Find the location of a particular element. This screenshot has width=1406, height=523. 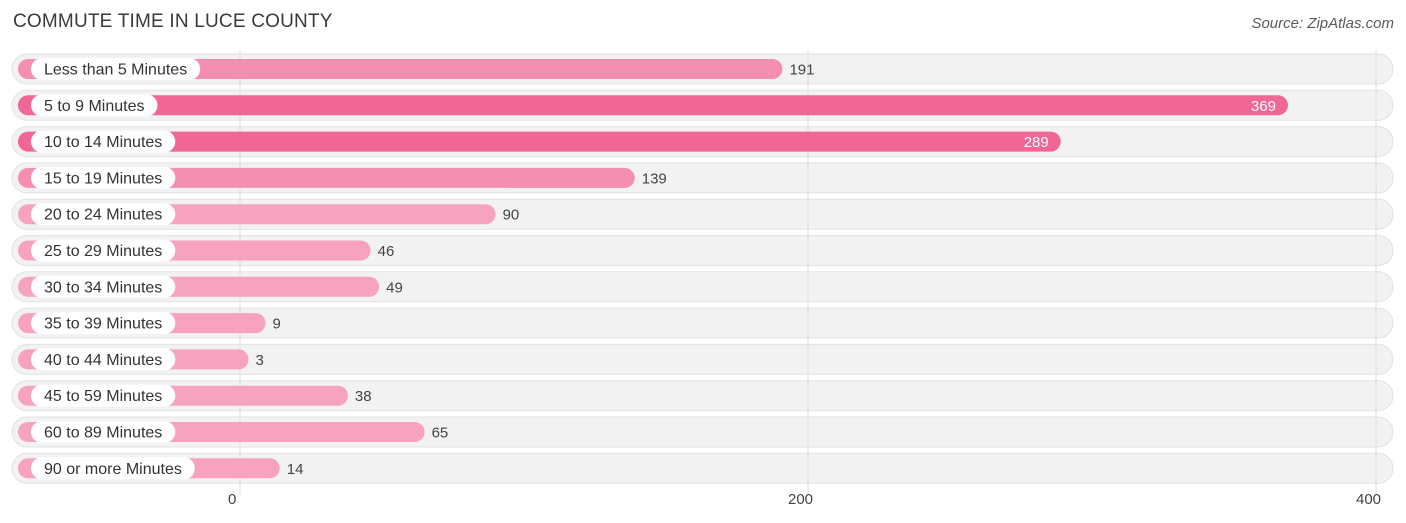

category-label: 30 to 34 Minutes is located at coordinates (103, 287).